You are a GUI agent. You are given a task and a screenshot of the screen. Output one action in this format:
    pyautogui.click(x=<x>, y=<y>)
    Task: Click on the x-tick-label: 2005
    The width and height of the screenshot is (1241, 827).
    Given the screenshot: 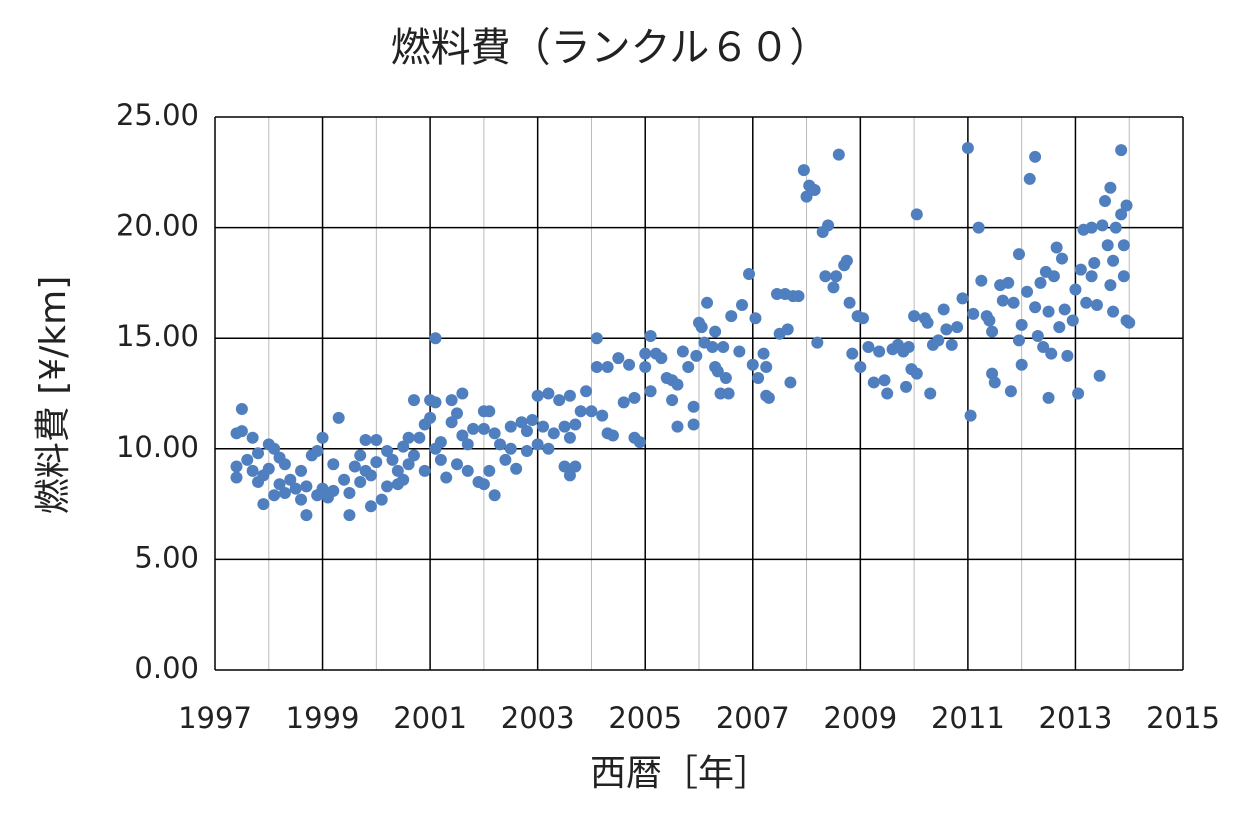 What is the action you would take?
    pyautogui.click(x=645, y=718)
    